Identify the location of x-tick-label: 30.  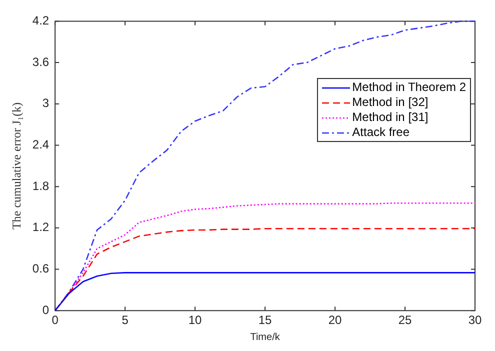
(475, 320).